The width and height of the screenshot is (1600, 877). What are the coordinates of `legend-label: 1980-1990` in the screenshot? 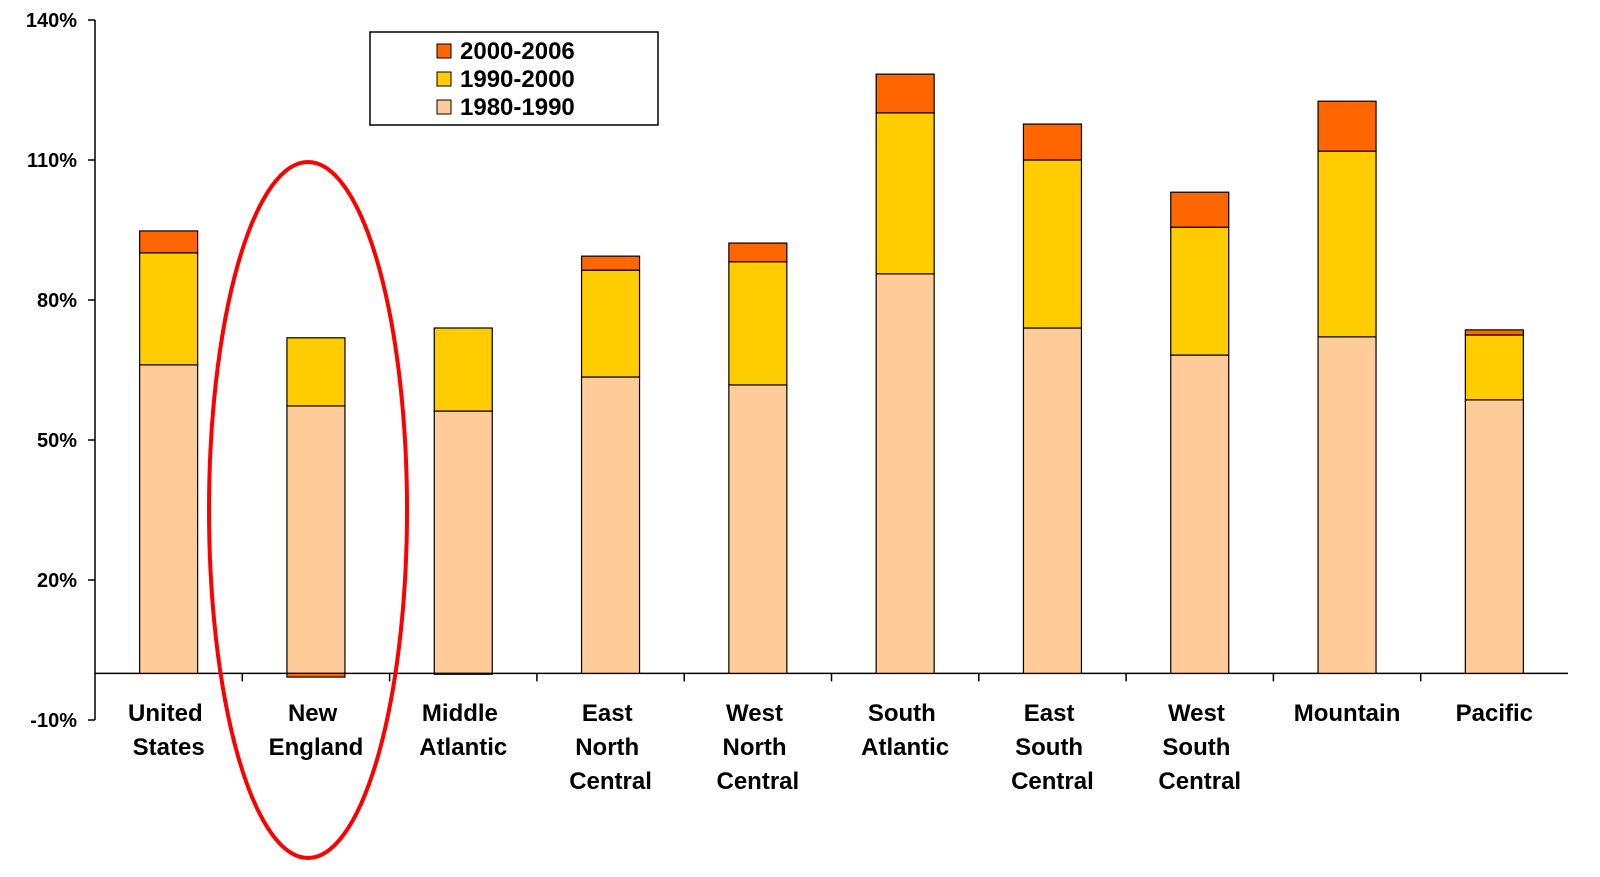 It's located at (517, 107).